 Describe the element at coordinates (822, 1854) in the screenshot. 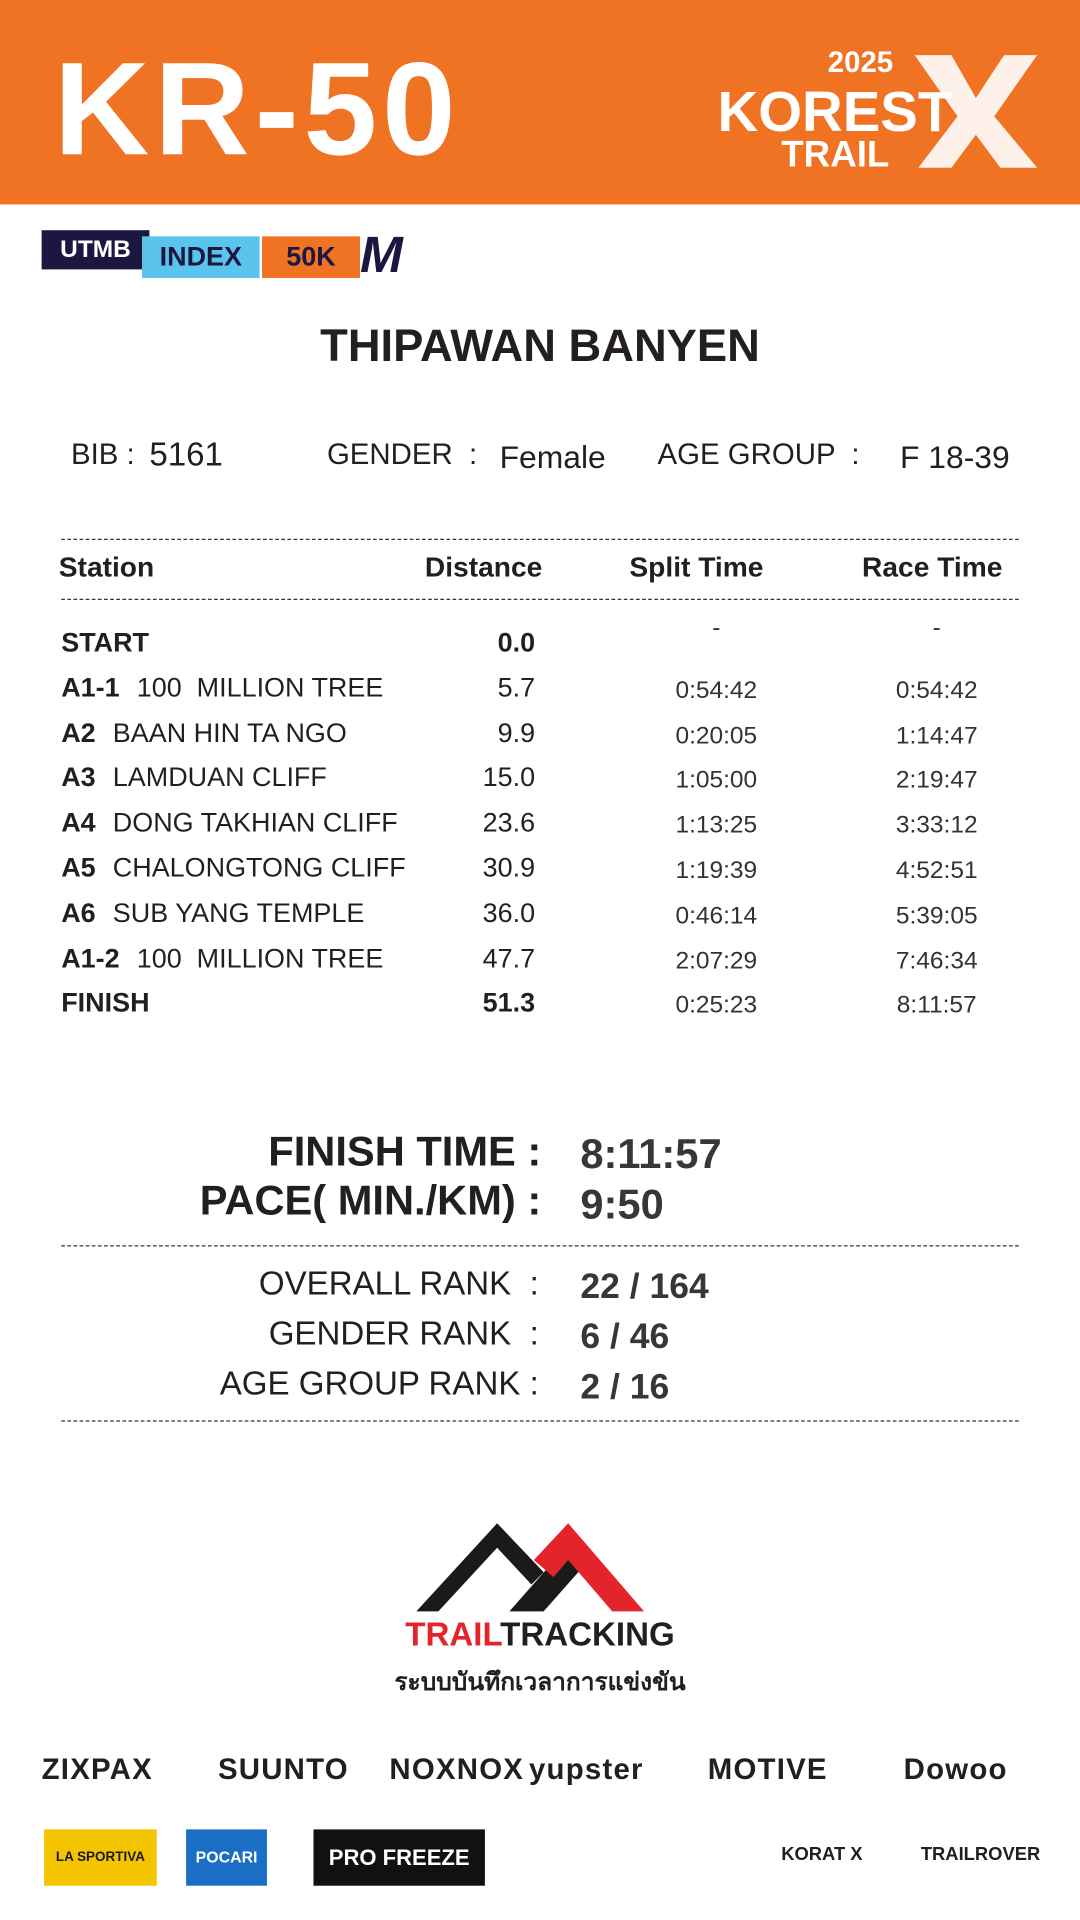

I see `sponsor-logo: KORAT X` at that location.